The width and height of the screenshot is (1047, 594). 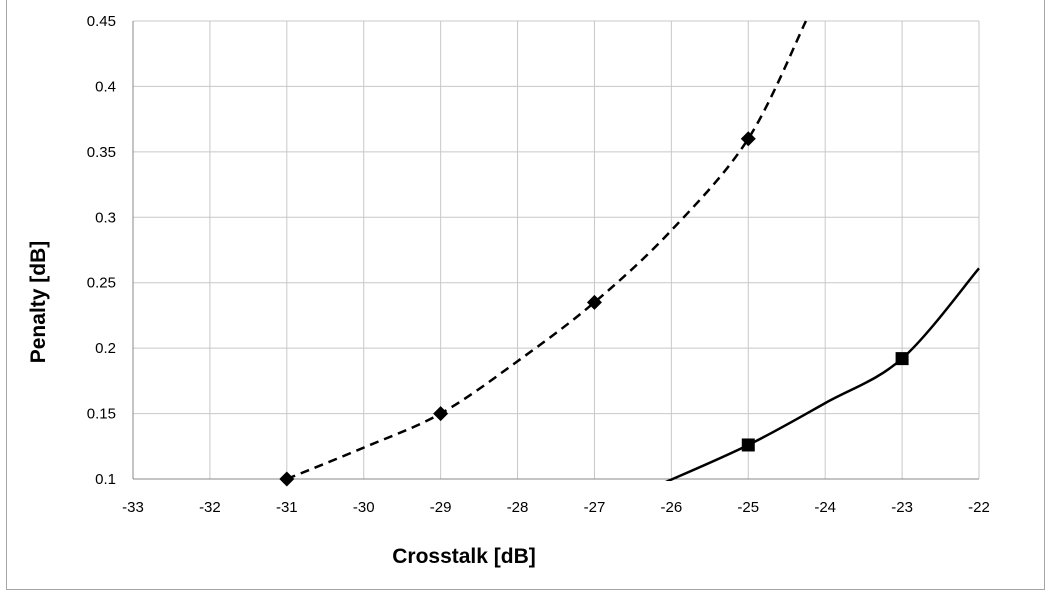 I want to click on x-tick-label: -26, so click(x=672, y=507).